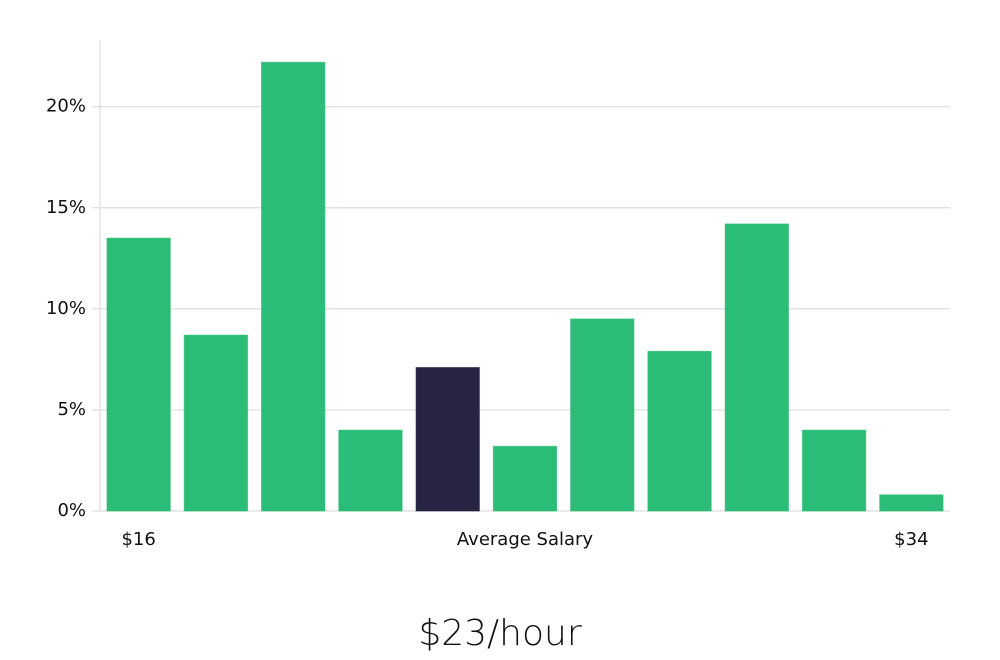 Image resolution: width=1000 pixels, height=660 pixels. Describe the element at coordinates (71, 409) in the screenshot. I see `y-tick-label: 5%` at that location.